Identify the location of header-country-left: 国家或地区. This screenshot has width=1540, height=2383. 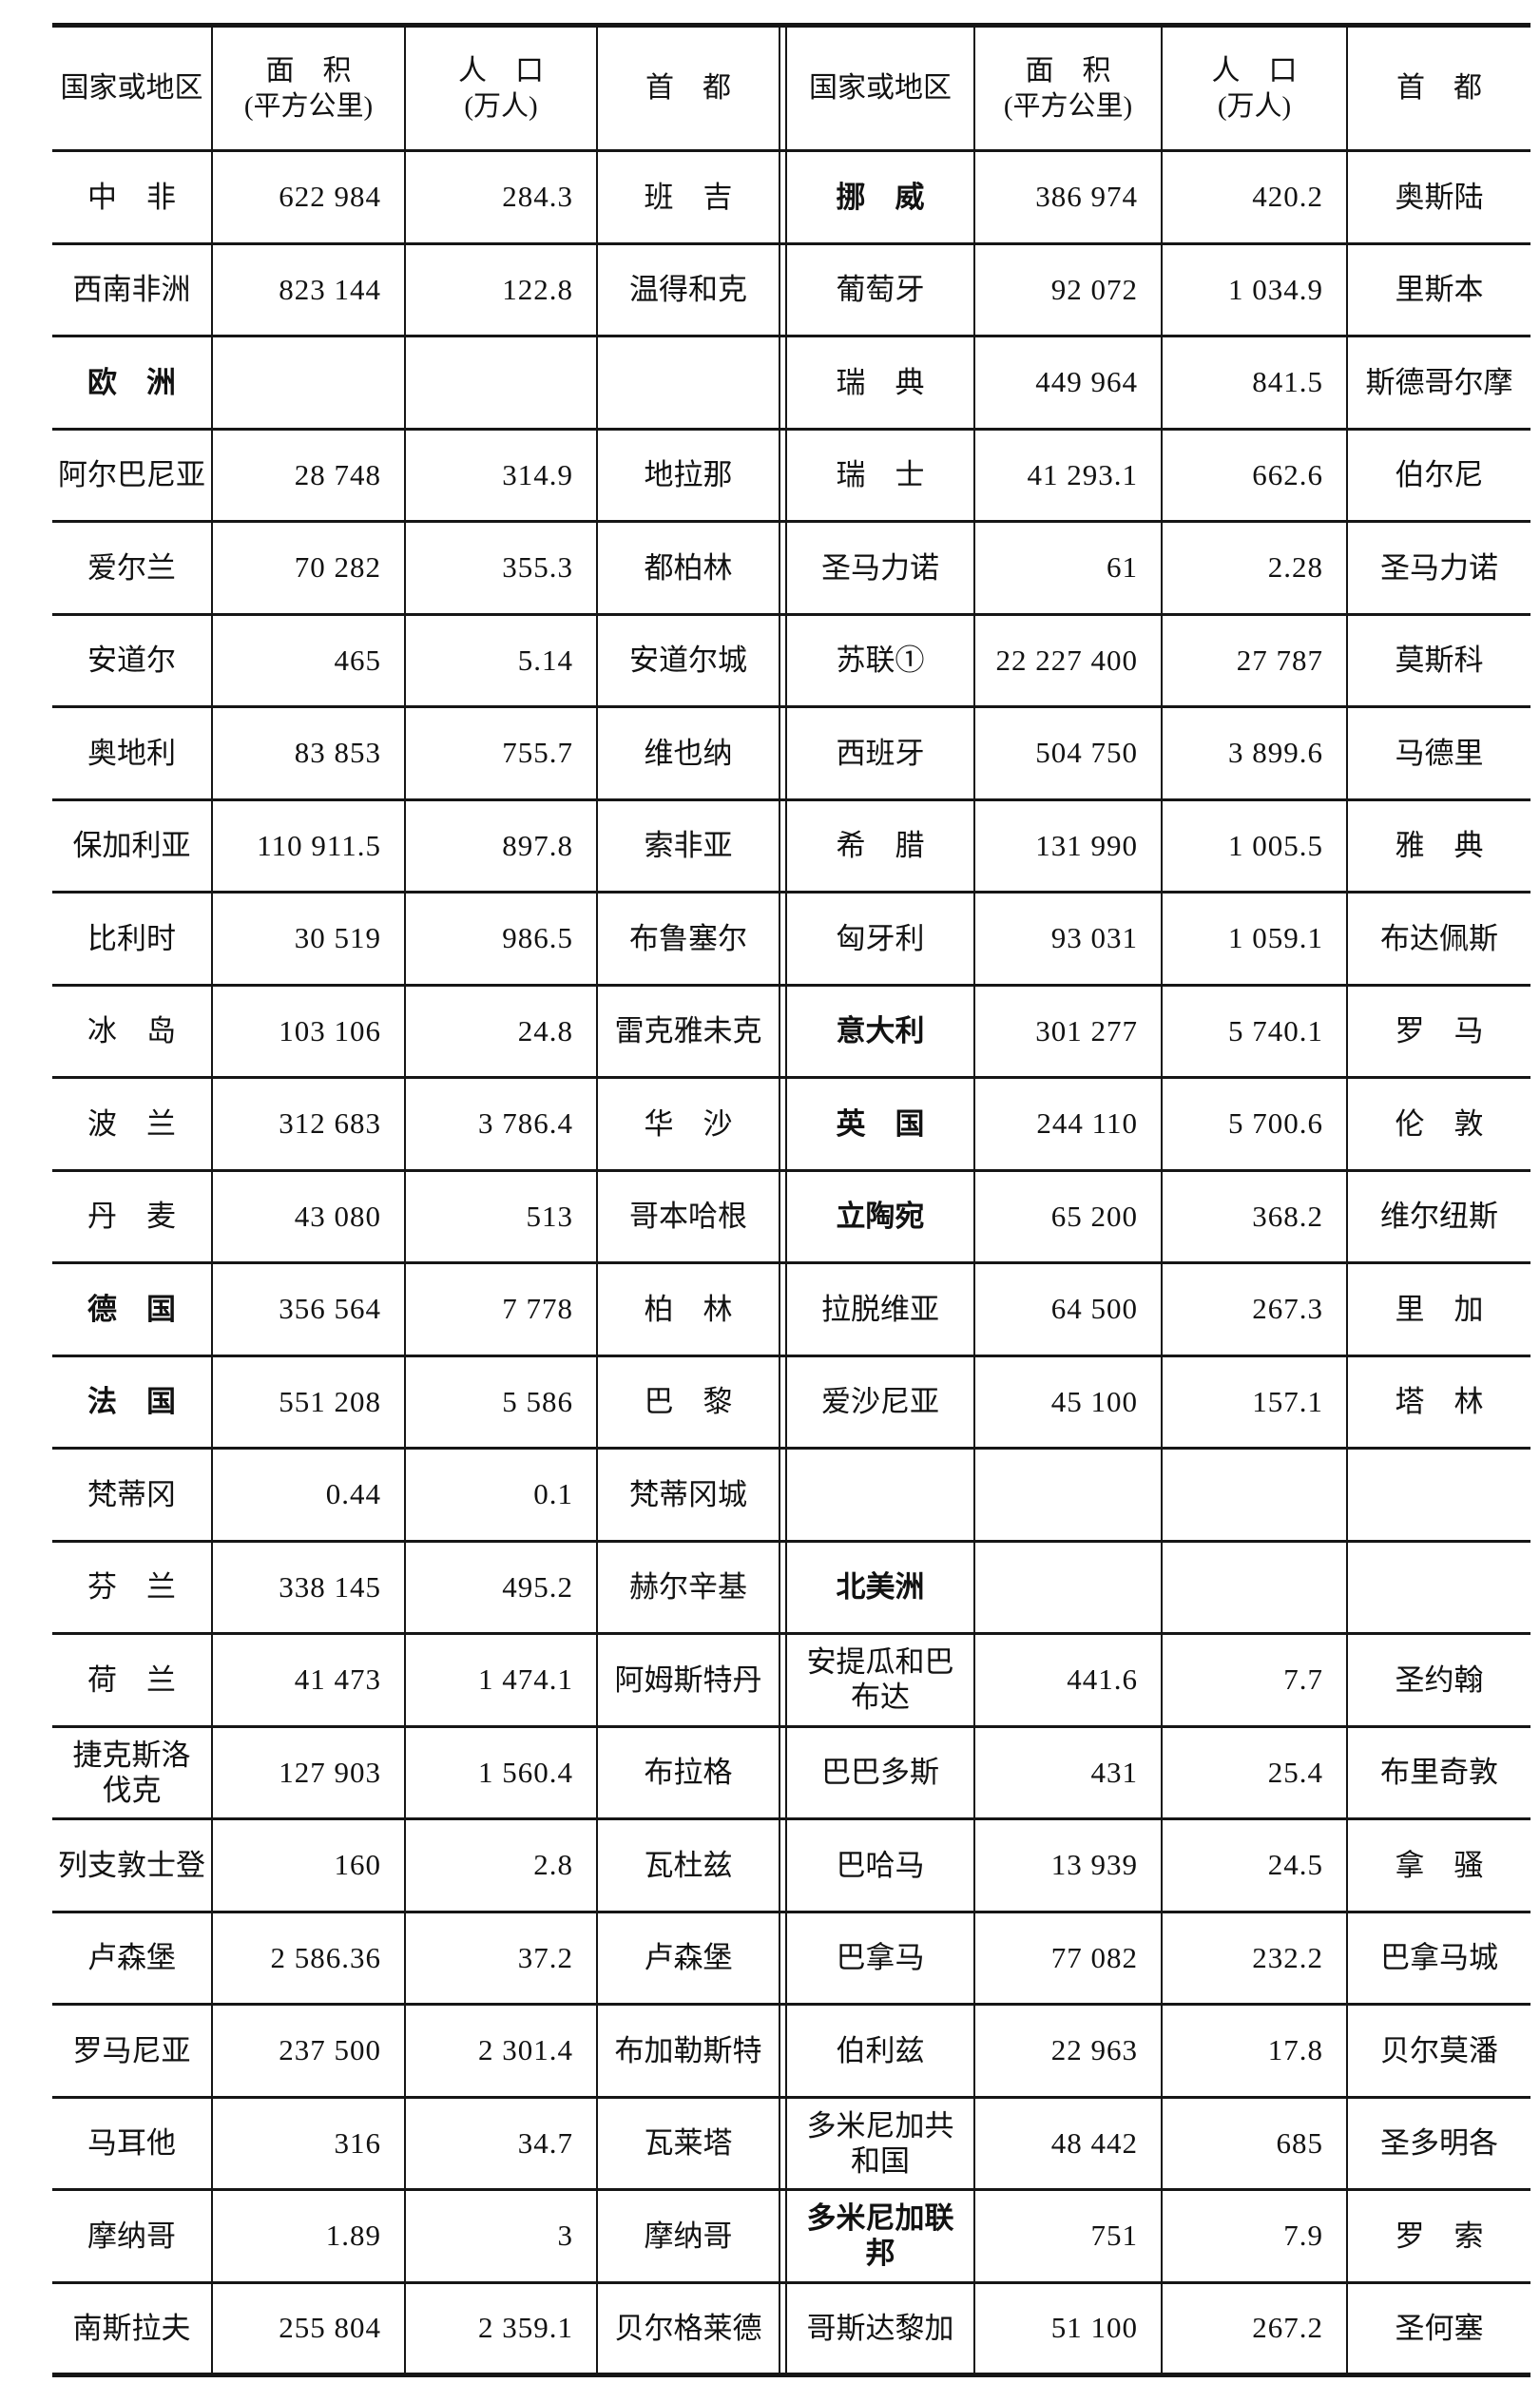
(132, 88).